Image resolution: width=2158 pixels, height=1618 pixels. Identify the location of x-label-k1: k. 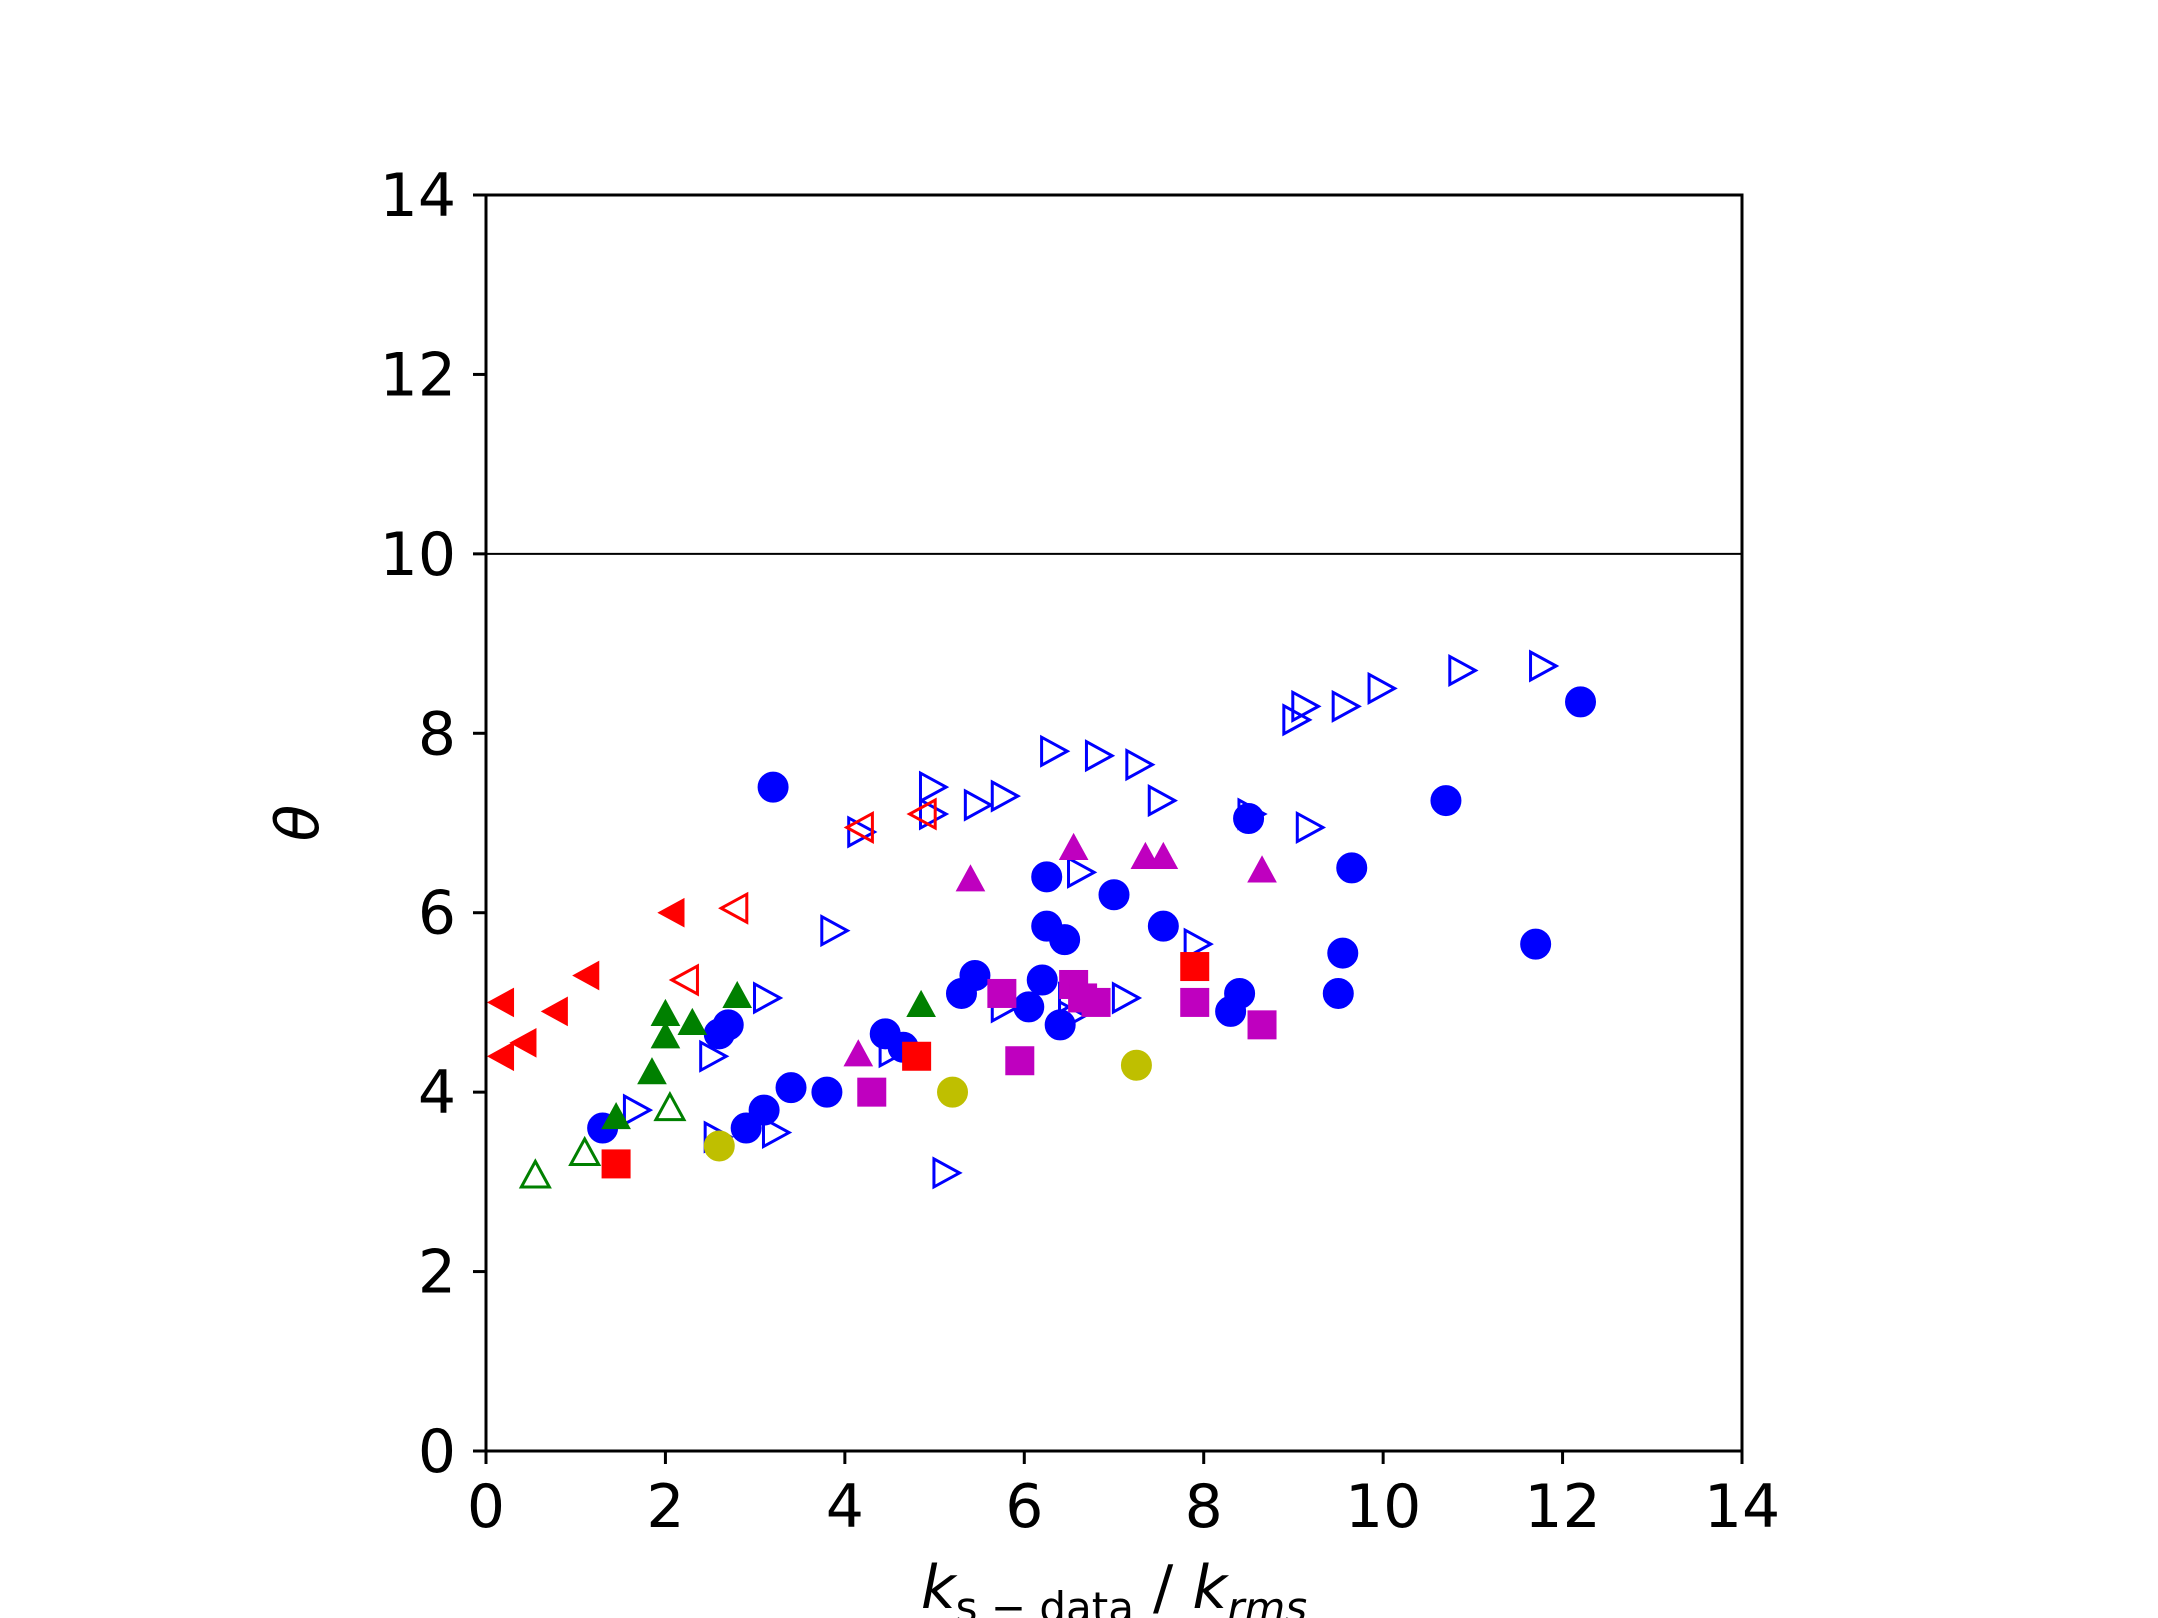
(939, 1585).